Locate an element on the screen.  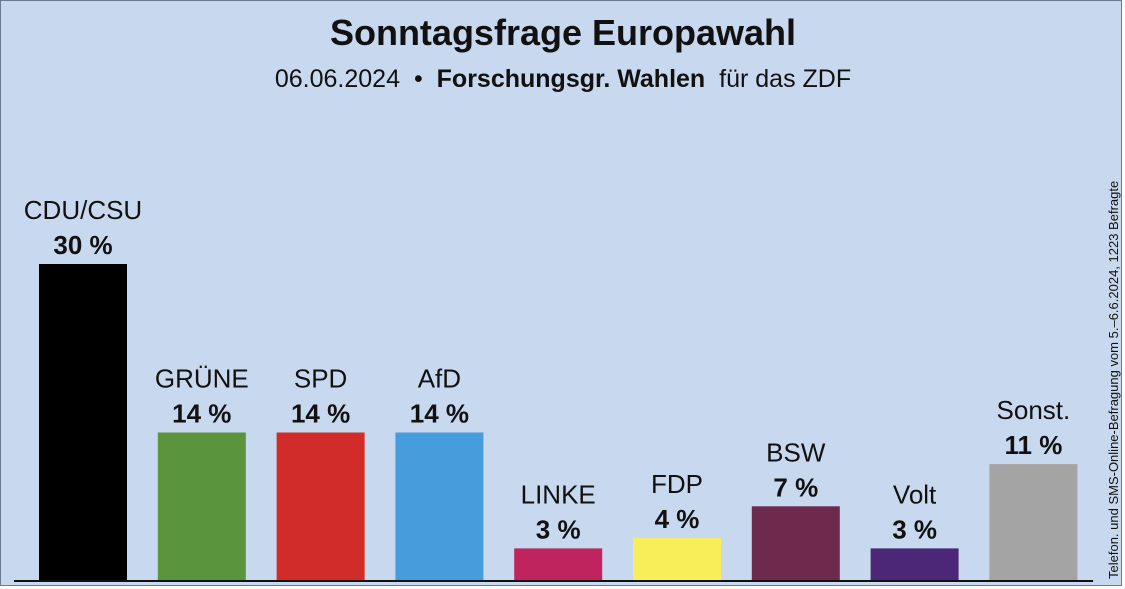
bar-afd is located at coordinates (439, 506).